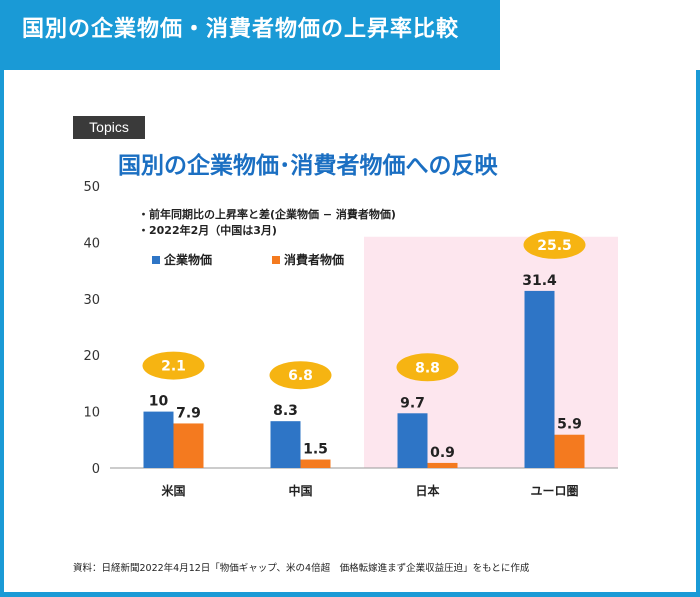 This screenshot has width=700, height=597. I want to click on y-tick-label: 30, so click(91, 300).